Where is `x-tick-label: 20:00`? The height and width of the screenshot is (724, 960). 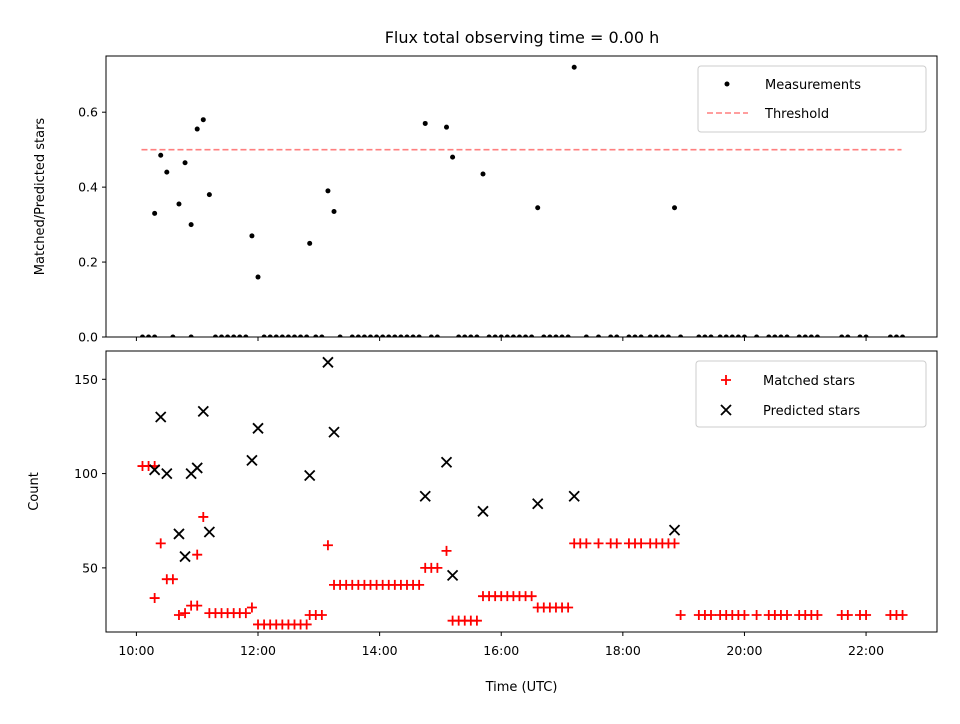
x-tick-label: 20:00 is located at coordinates (744, 650).